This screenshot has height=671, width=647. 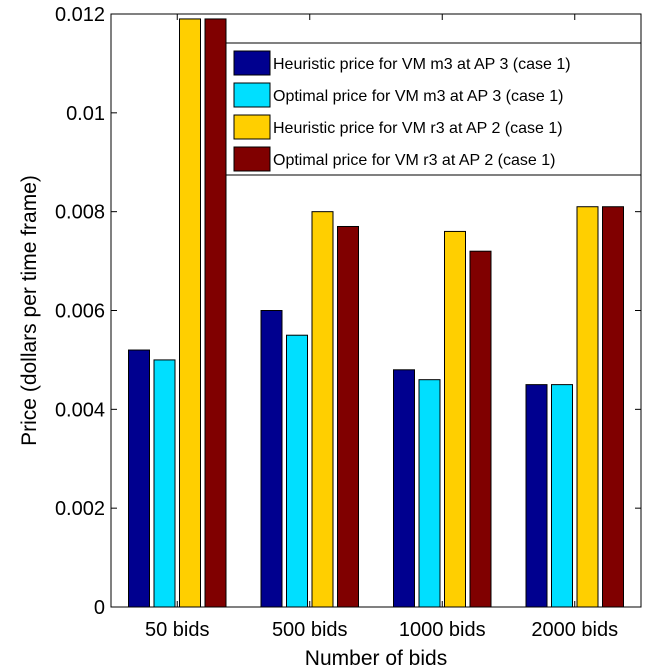 What do you see at coordinates (80, 410) in the screenshot?
I see `y-tick-label: 0.004` at bounding box center [80, 410].